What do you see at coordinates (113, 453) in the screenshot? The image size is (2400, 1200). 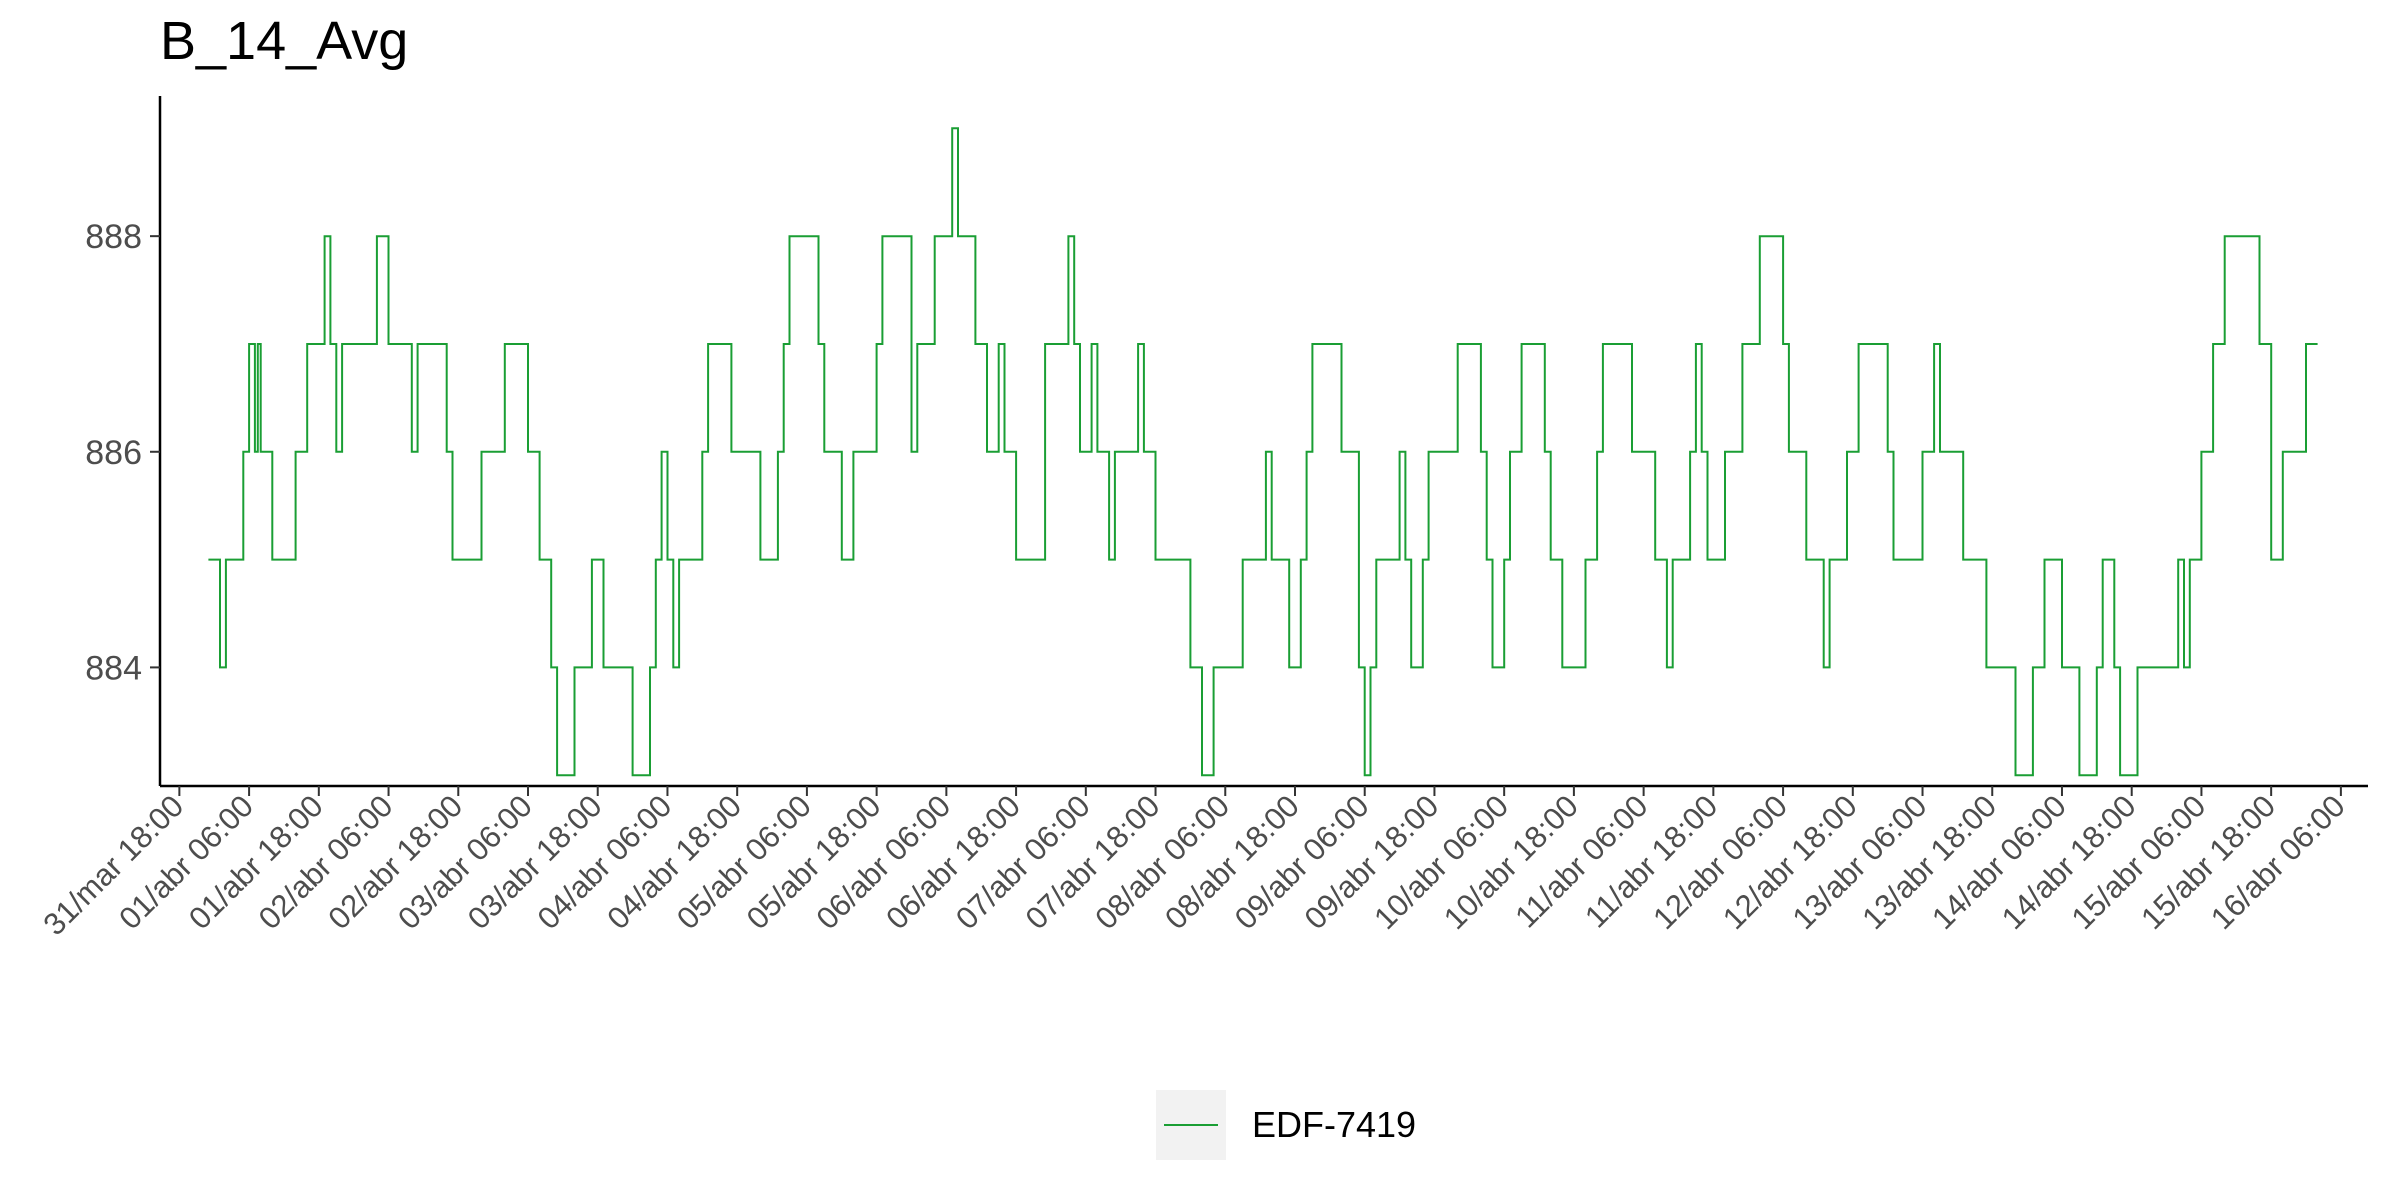 I see `y-tick-label: 886` at bounding box center [113, 453].